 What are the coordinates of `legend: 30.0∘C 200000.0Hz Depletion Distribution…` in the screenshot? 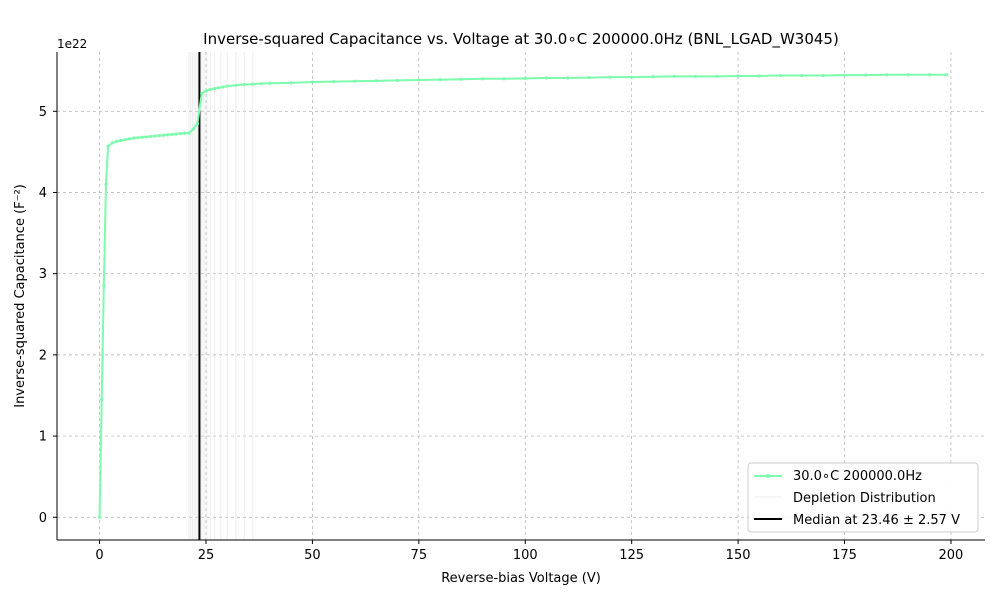 It's located at (863, 497).